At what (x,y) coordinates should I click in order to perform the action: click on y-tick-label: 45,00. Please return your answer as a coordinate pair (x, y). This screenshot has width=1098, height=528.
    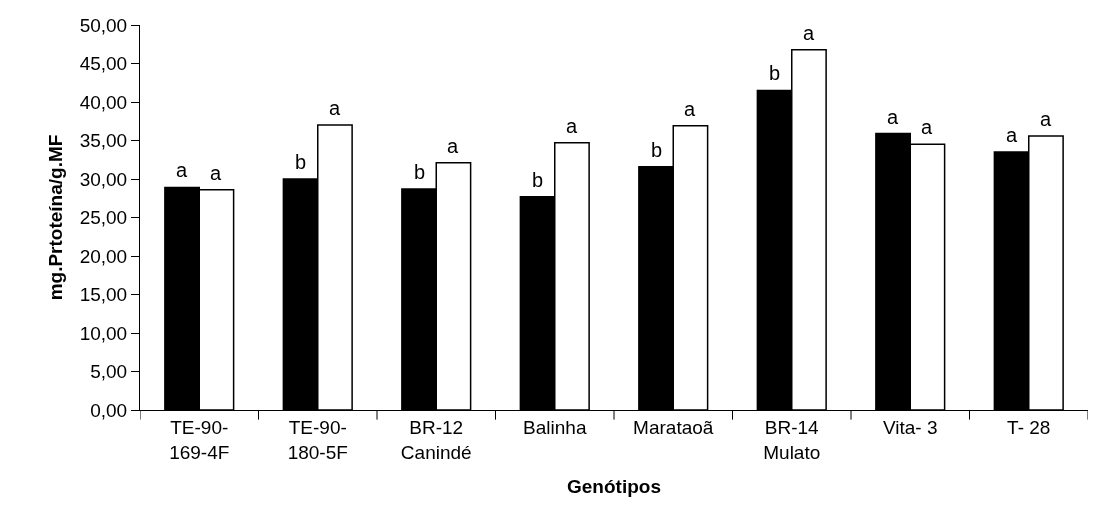
    Looking at the image, I should click on (103, 64).